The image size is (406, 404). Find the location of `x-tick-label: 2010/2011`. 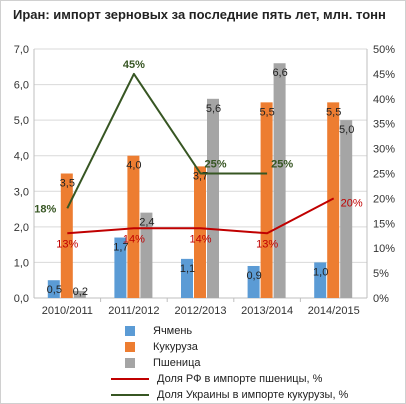

x-tick-label: 2010/2011 is located at coordinates (67, 311).